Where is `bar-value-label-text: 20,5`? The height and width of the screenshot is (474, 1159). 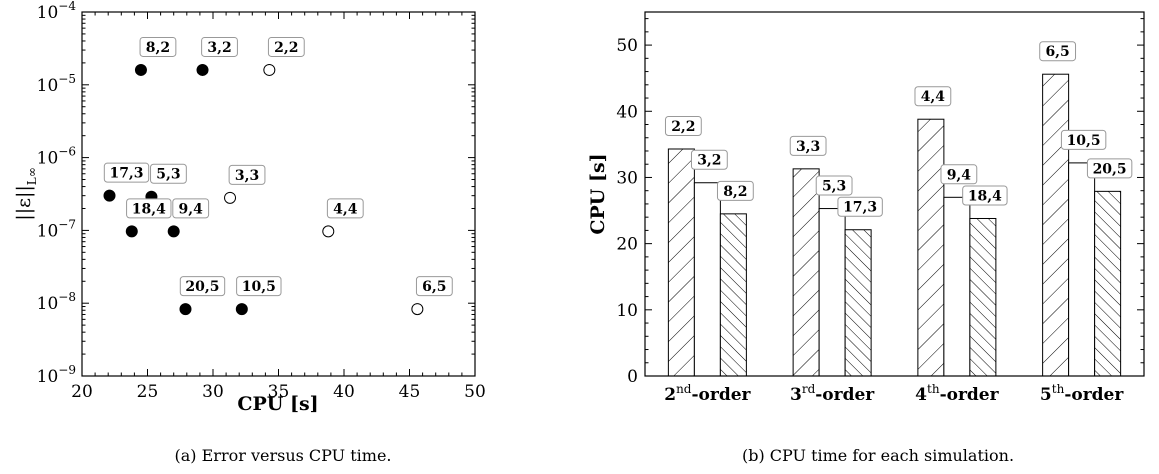
bar-value-label-text: 20,5 is located at coordinates (1110, 169).